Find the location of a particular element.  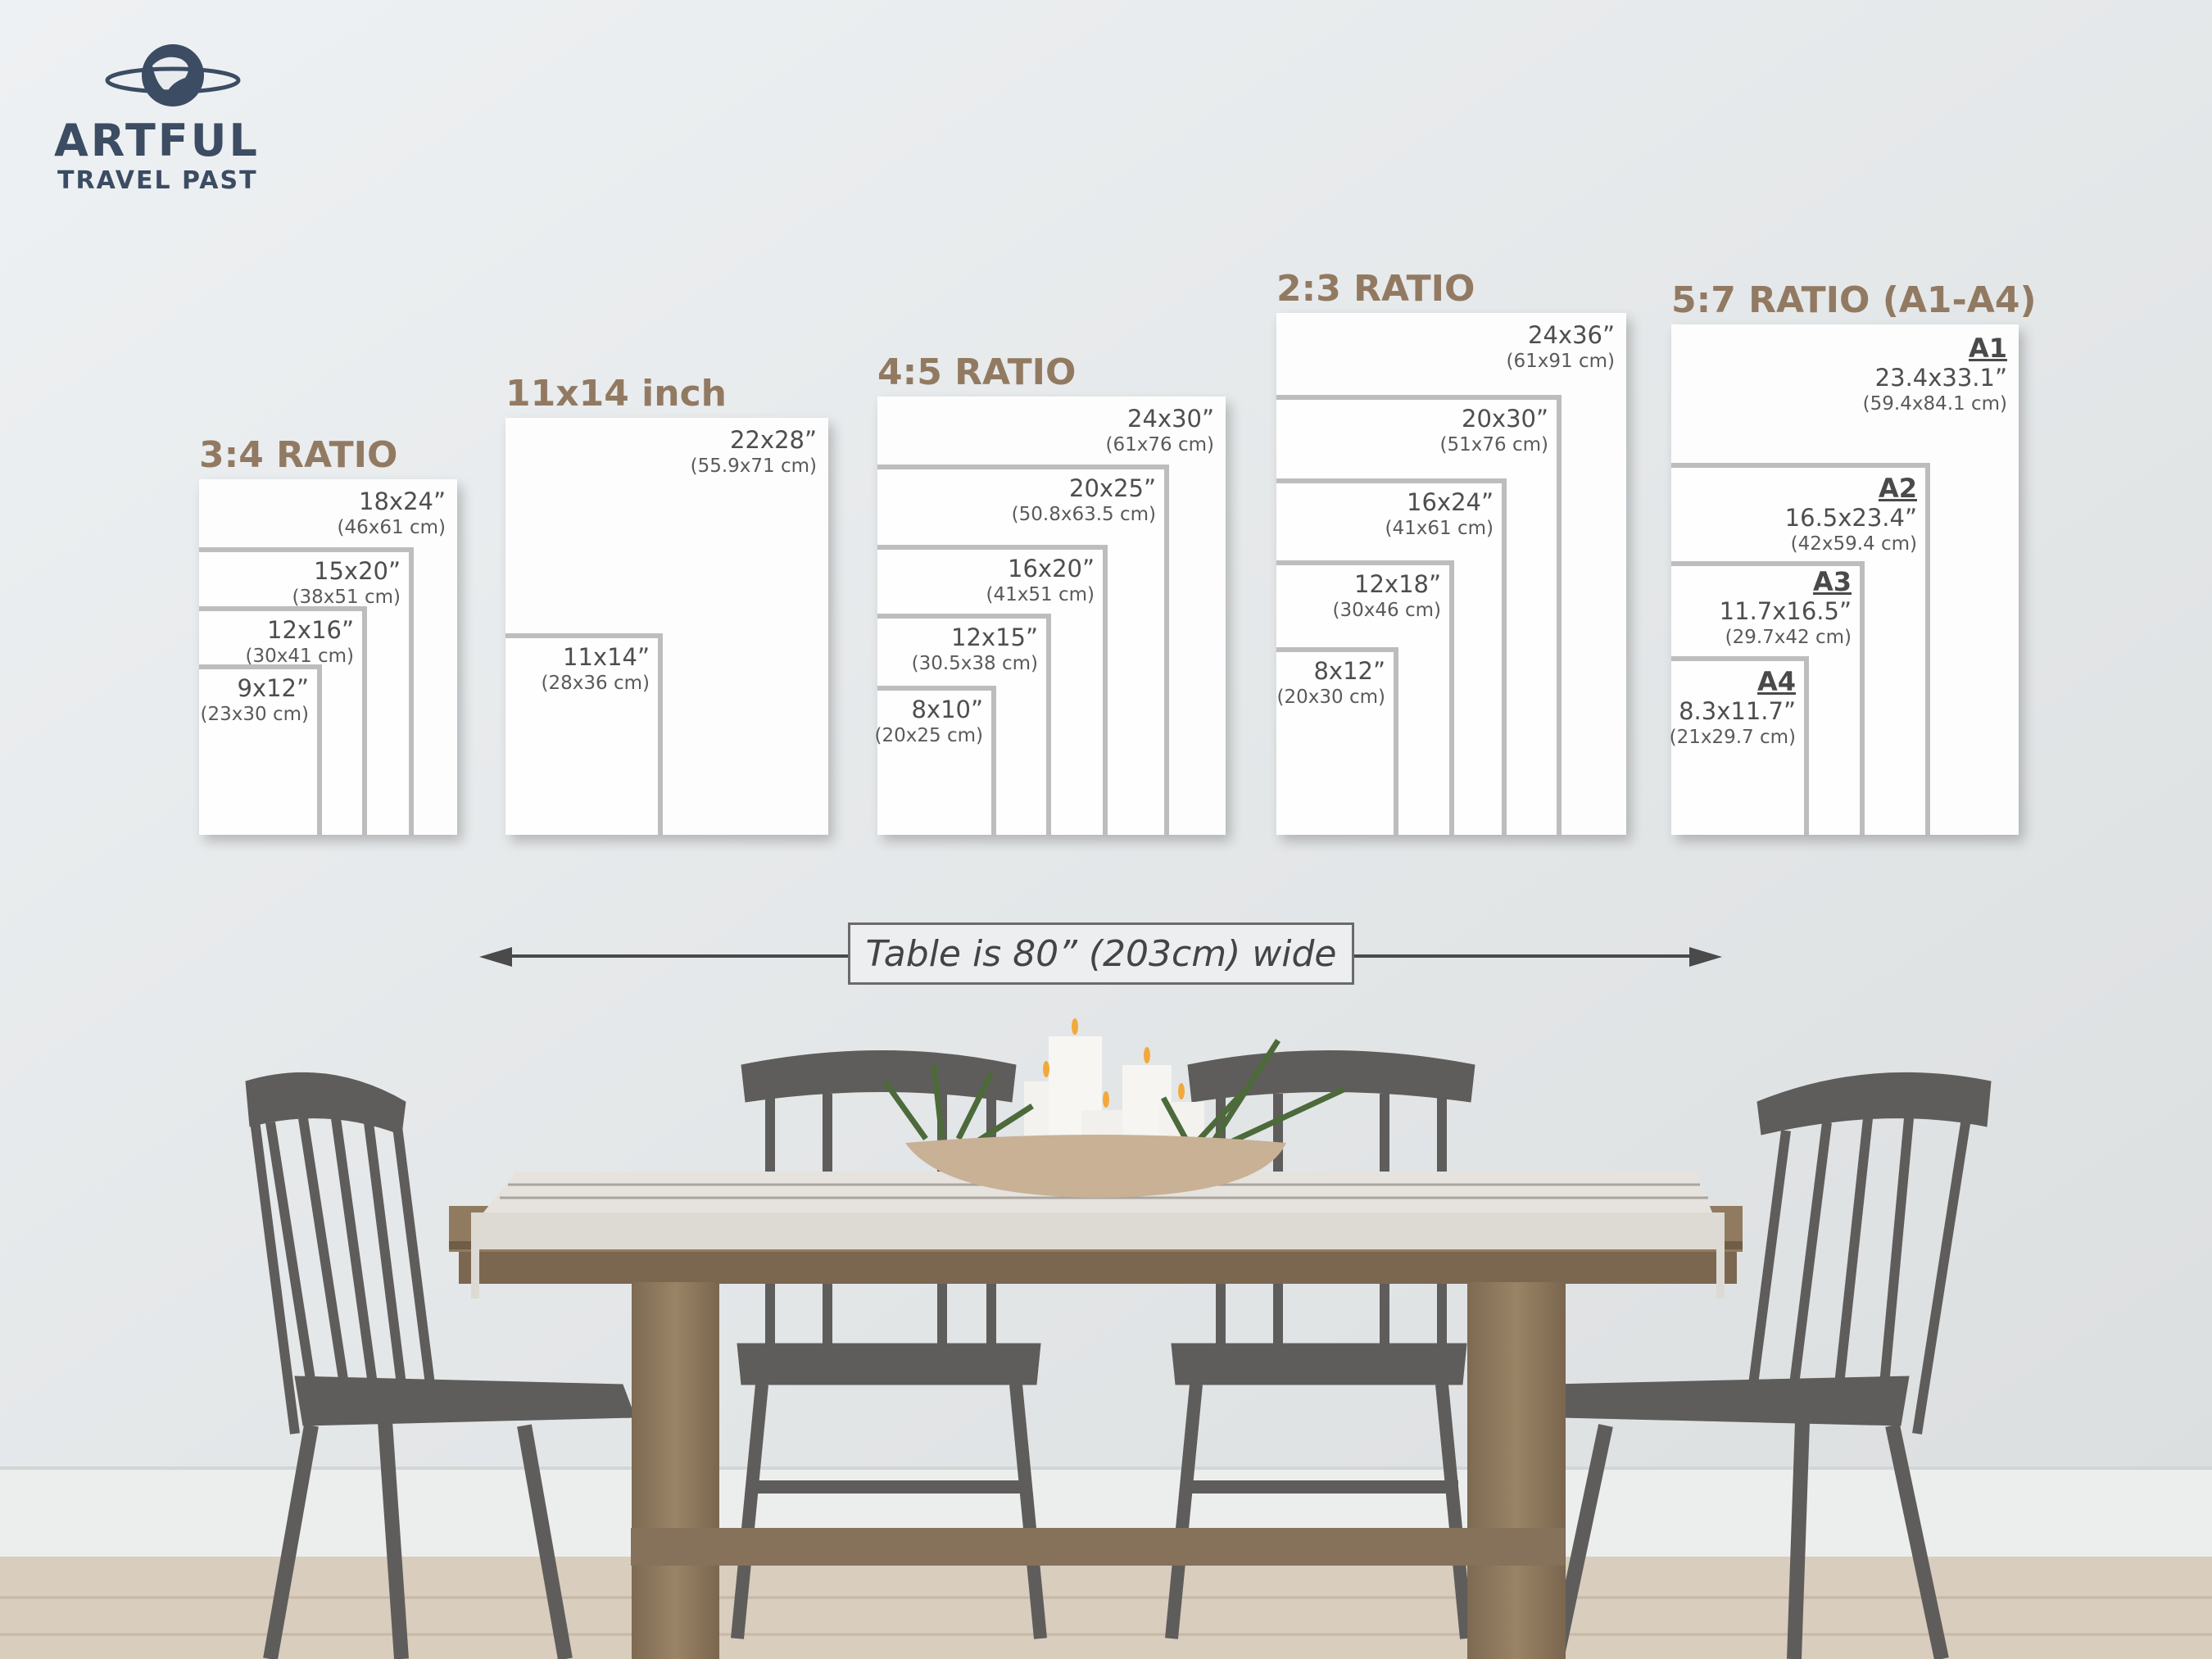

frame-8x12: 8x12” (20x30 cm) is located at coordinates (1337, 741).